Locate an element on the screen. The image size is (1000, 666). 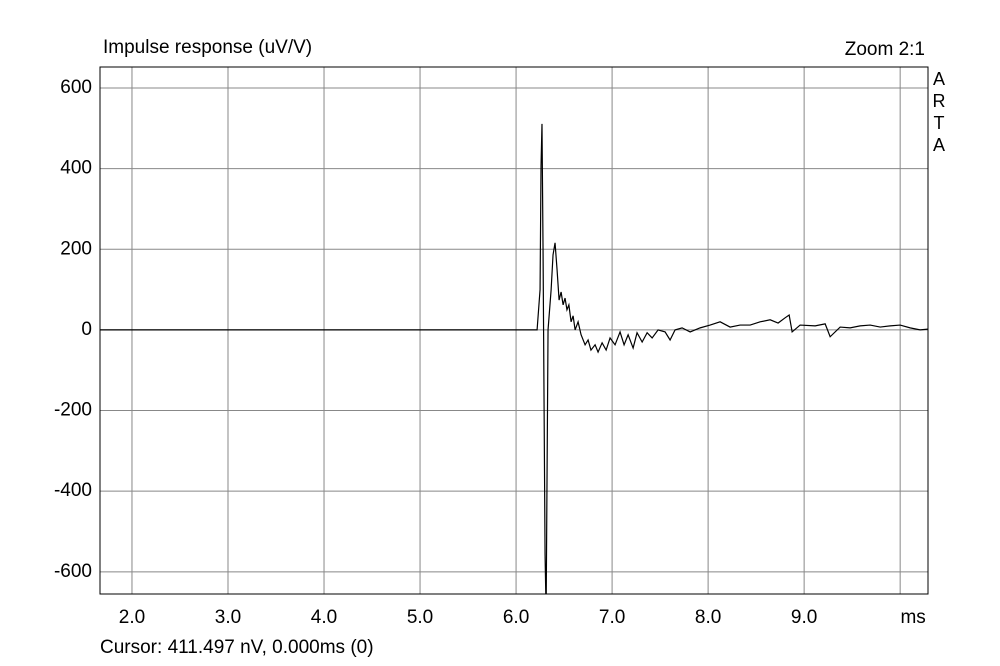
x-tick-label: 8.0 is located at coordinates (708, 617).